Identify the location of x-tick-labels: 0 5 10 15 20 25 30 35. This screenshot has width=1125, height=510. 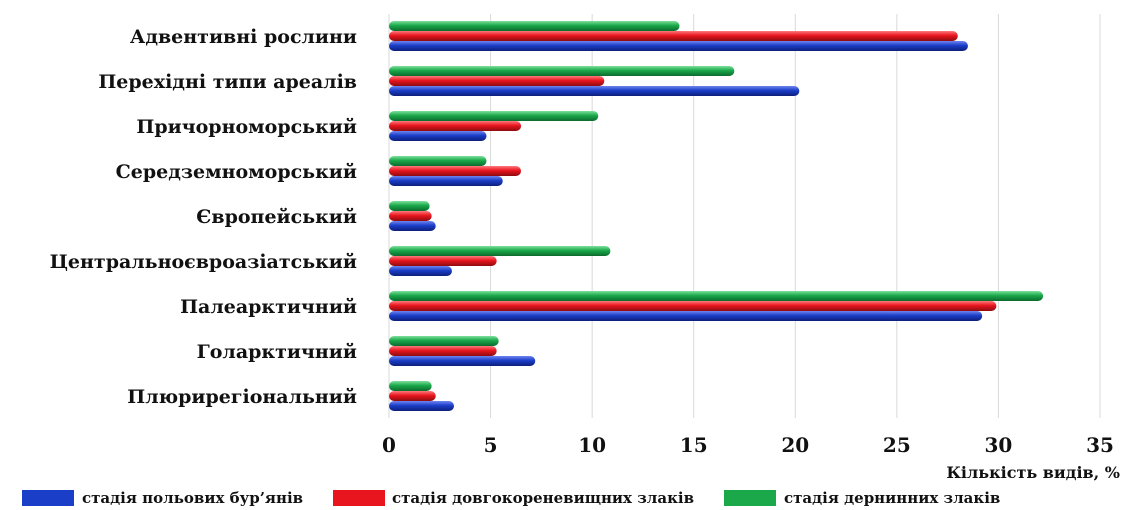
(748, 445).